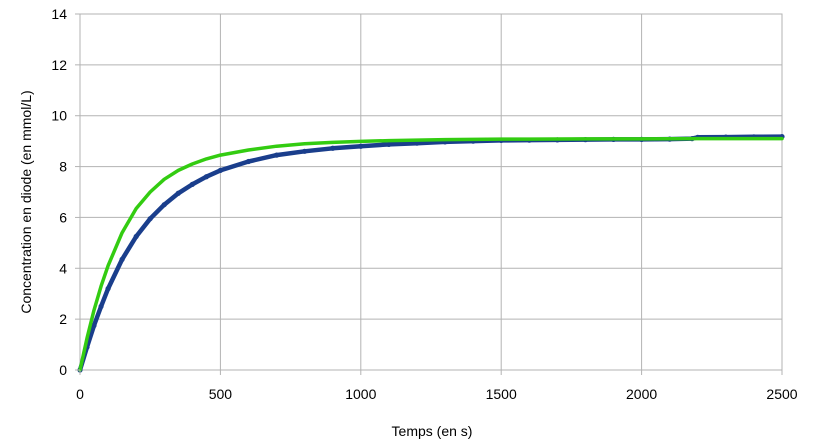  I want to click on y-tick-labels: 0 2 4 6 8 10 12 14, so click(65, 192).